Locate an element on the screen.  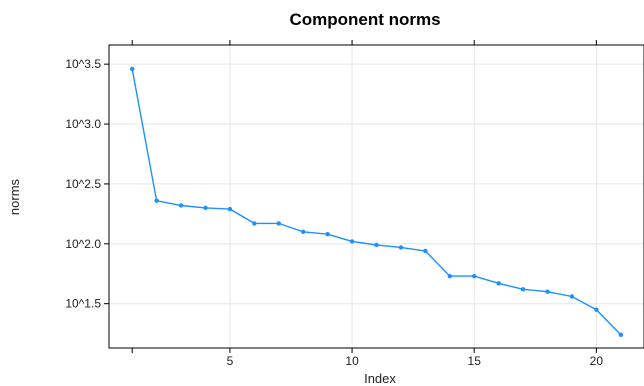
y-tick-label: 10^2.0 is located at coordinates (83, 244).